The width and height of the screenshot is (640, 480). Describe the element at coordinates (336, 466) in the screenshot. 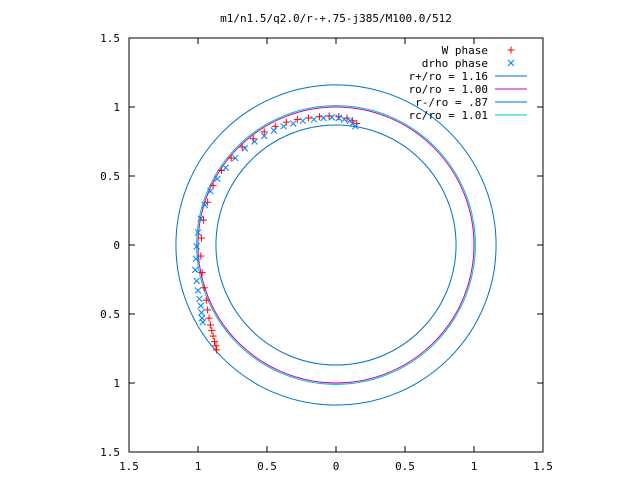

I see `x-tick-label: 0` at that location.